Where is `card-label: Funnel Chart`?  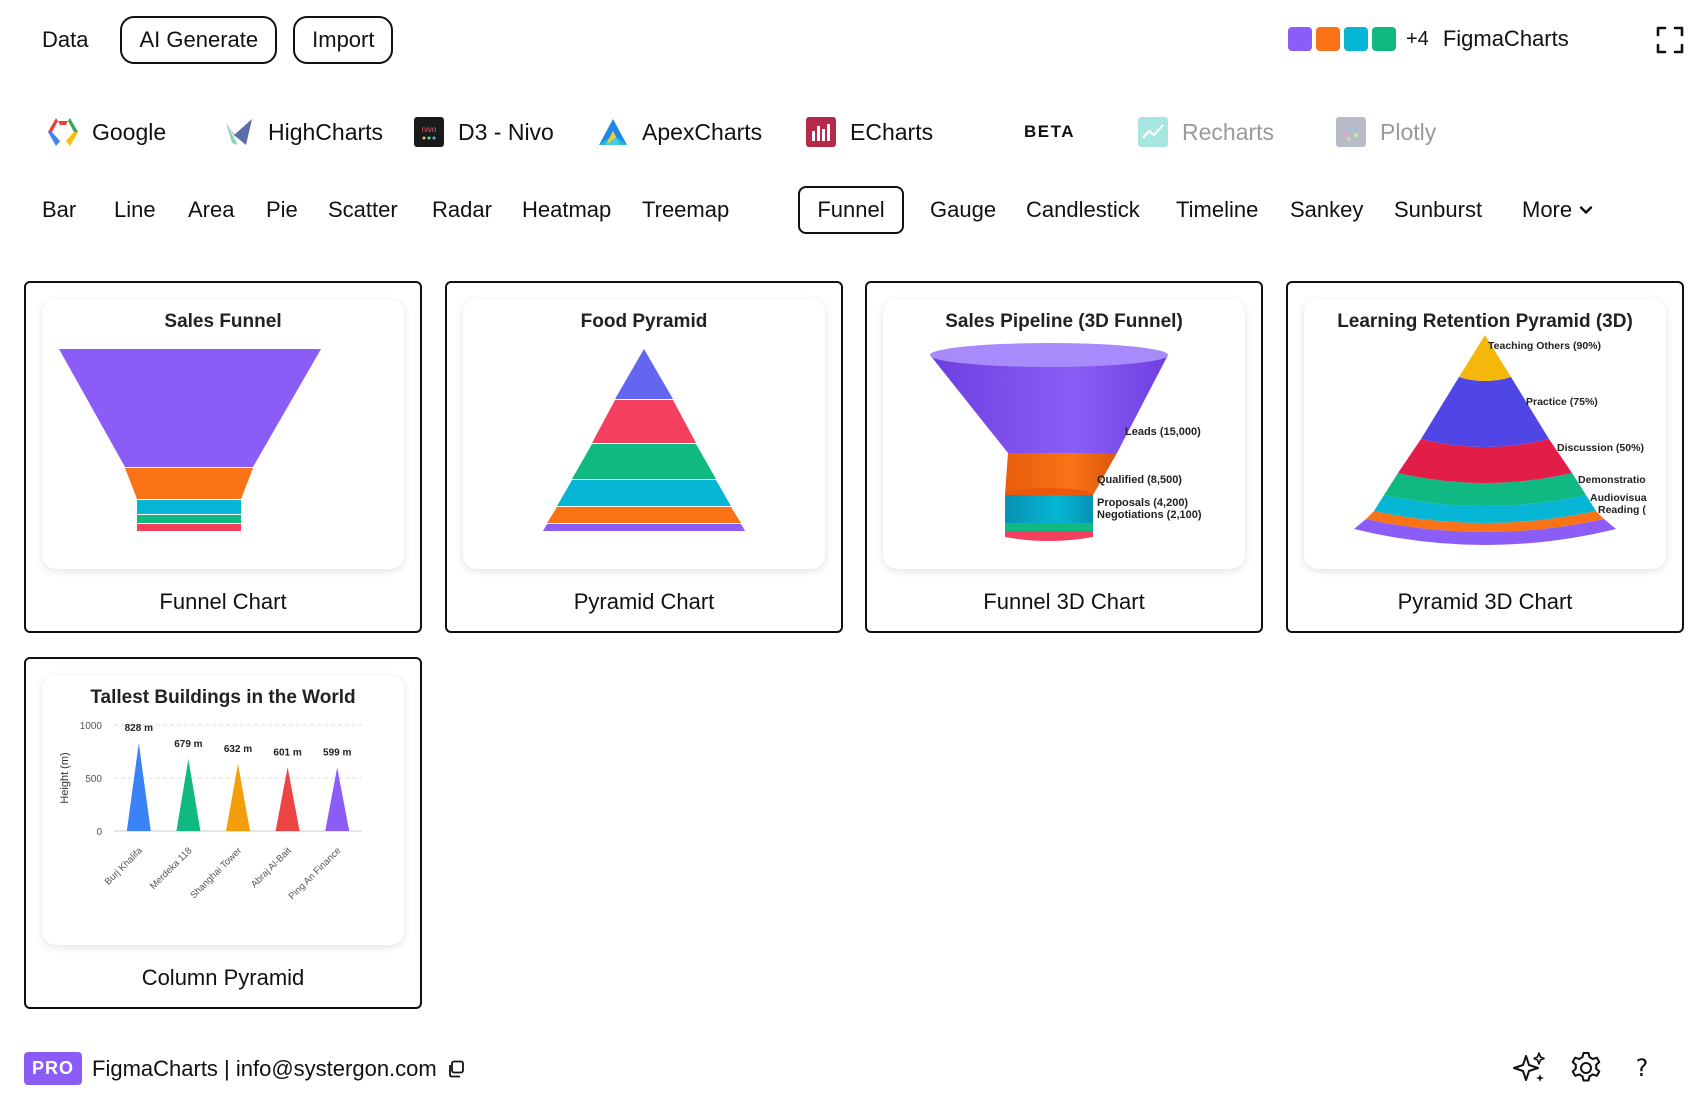
card-label: Funnel Chart is located at coordinates (223, 601).